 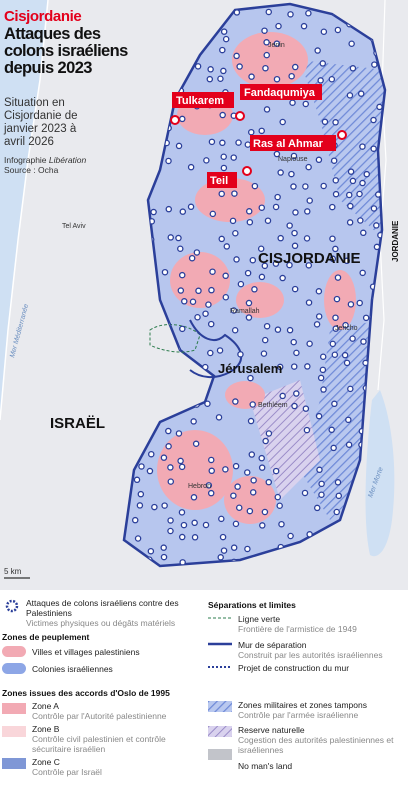 I want to click on legend-label: Zone C, so click(x=46, y=762).